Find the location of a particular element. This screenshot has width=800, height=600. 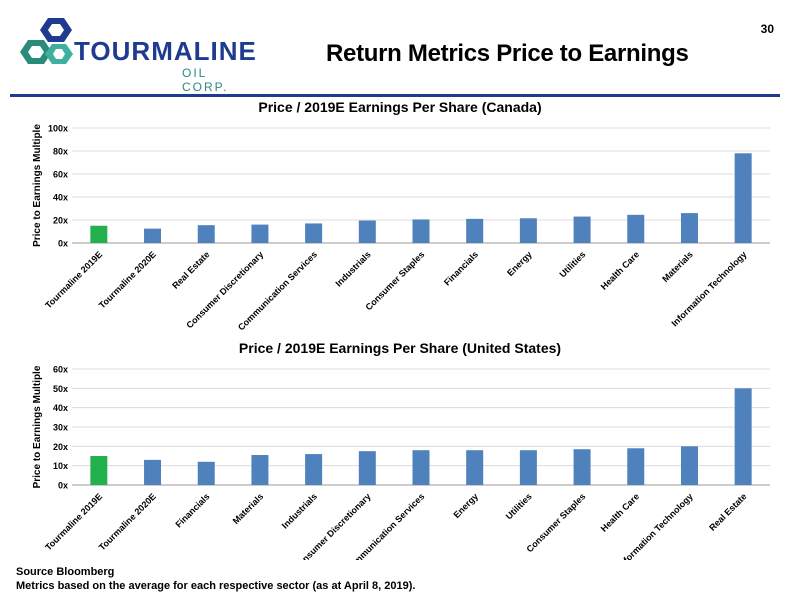

y-tick-label: 80x is located at coordinates (60, 152).